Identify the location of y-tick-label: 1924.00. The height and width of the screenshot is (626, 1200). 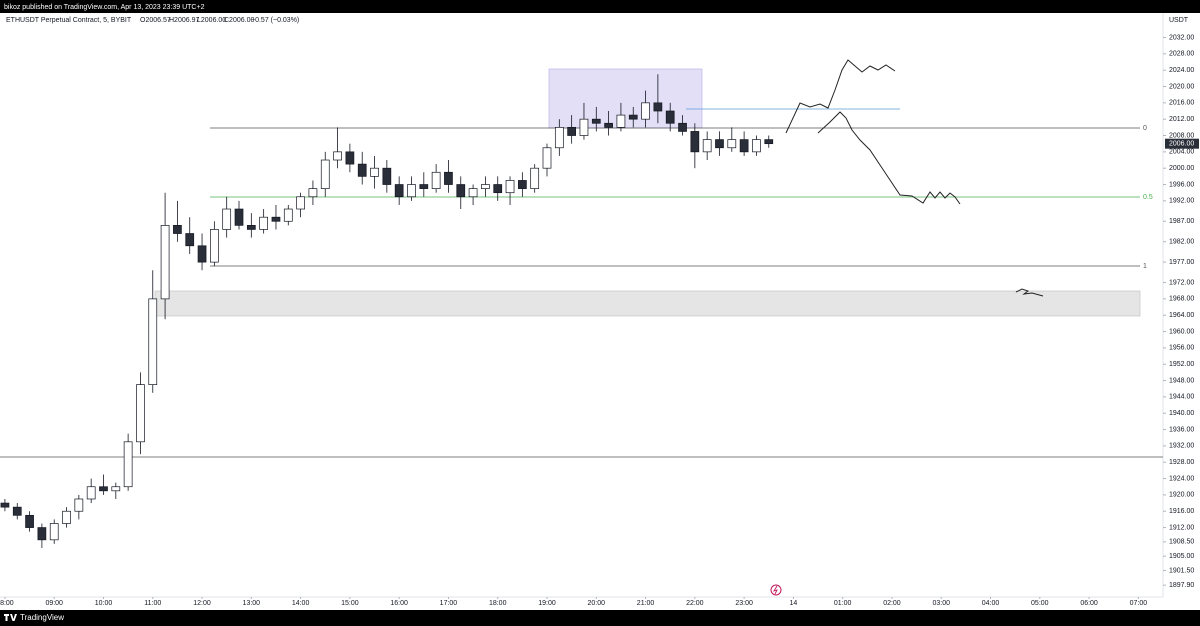
(1181, 478).